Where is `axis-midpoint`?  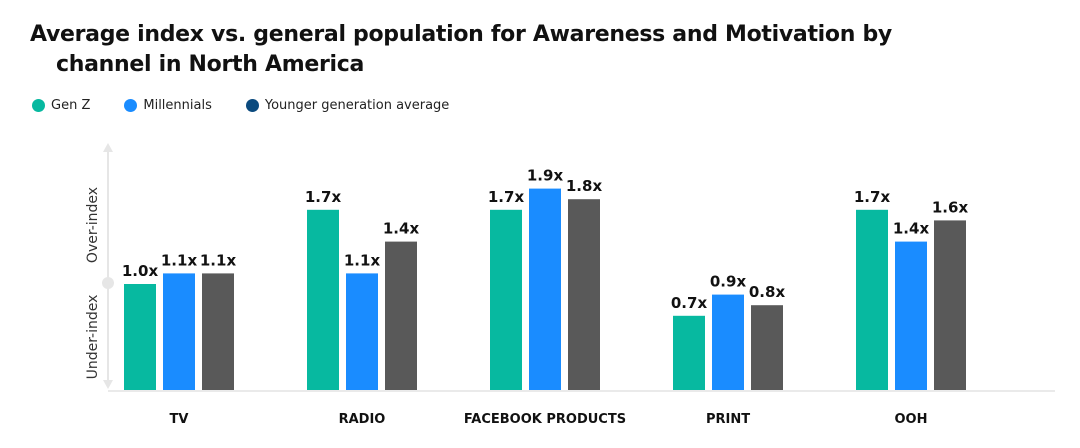 axis-midpoint is located at coordinates (108, 283).